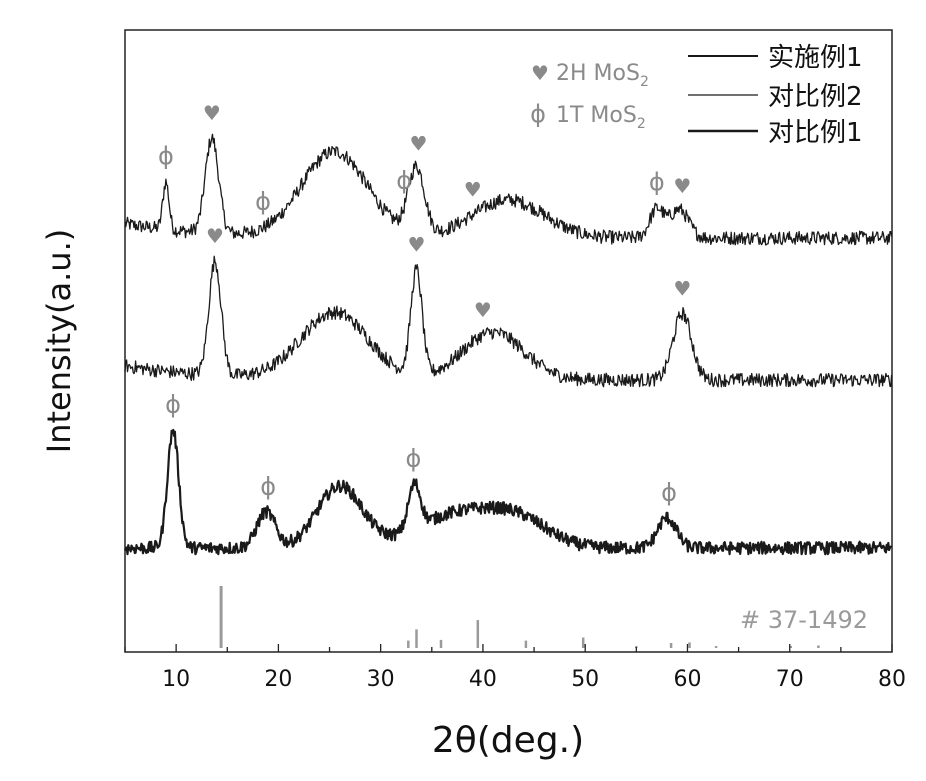  I want to click on x-tick-label-60: 60, so click(687, 679).